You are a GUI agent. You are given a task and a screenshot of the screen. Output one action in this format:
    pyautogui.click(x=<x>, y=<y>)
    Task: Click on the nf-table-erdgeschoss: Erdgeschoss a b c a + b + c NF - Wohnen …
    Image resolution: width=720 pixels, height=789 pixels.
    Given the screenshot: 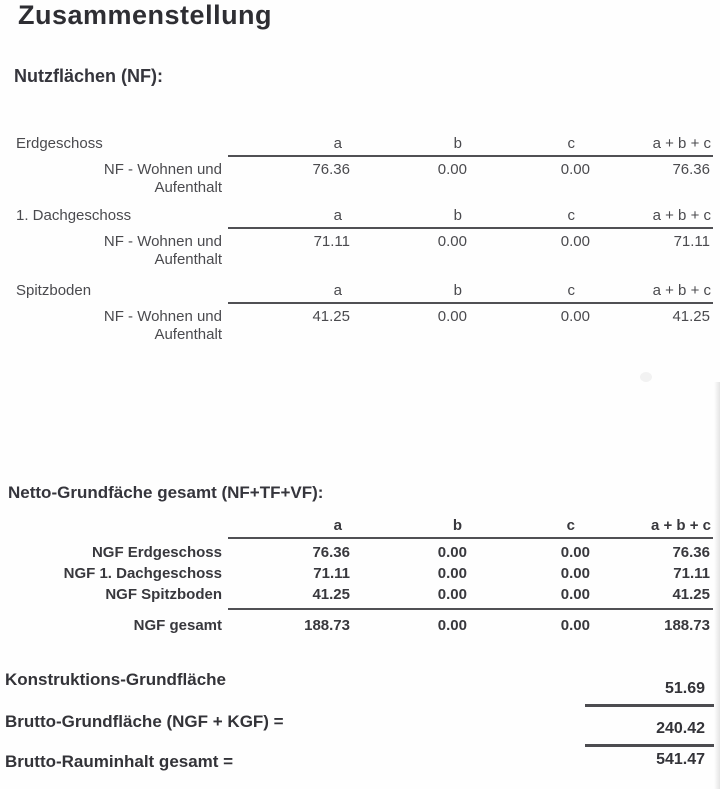 What is the action you would take?
    pyautogui.click(x=356, y=166)
    